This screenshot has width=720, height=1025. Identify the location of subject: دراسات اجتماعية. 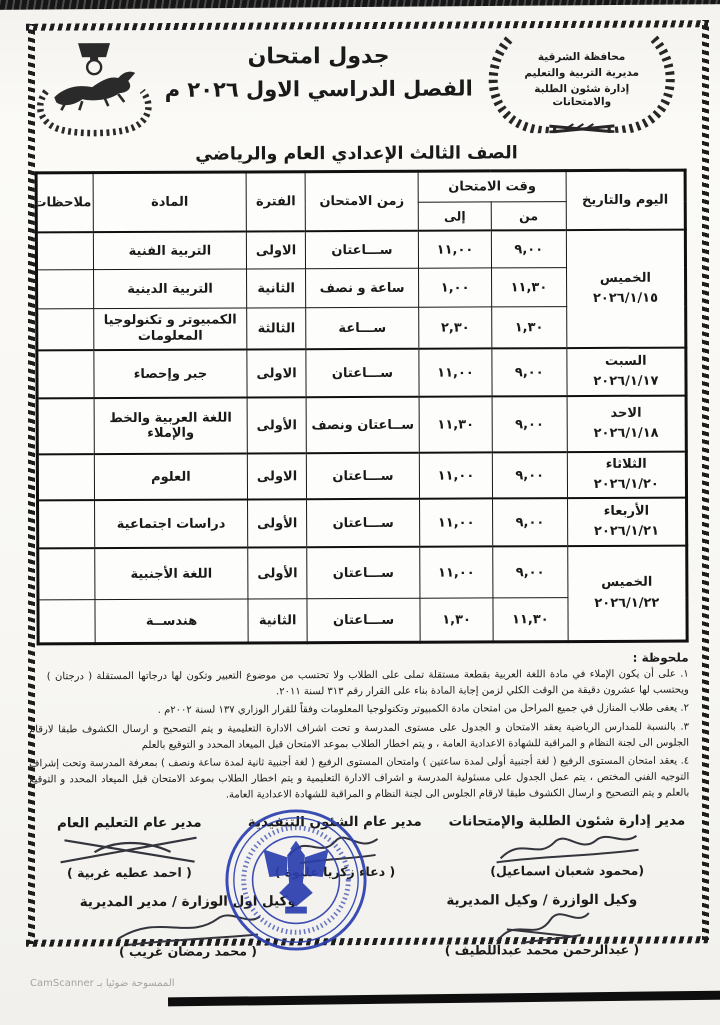
(171, 524).